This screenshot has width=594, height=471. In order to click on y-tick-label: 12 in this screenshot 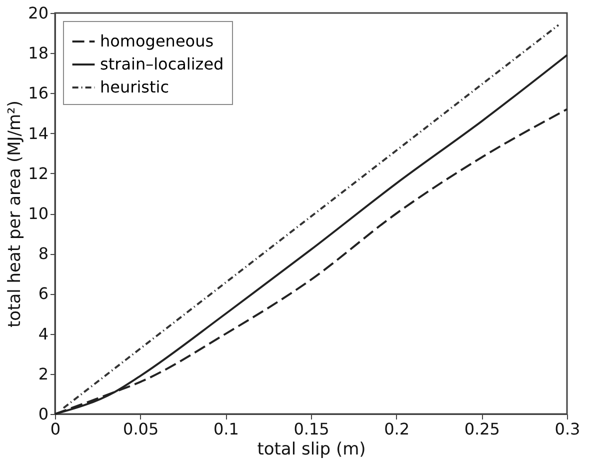, I will do `click(38, 173)`.